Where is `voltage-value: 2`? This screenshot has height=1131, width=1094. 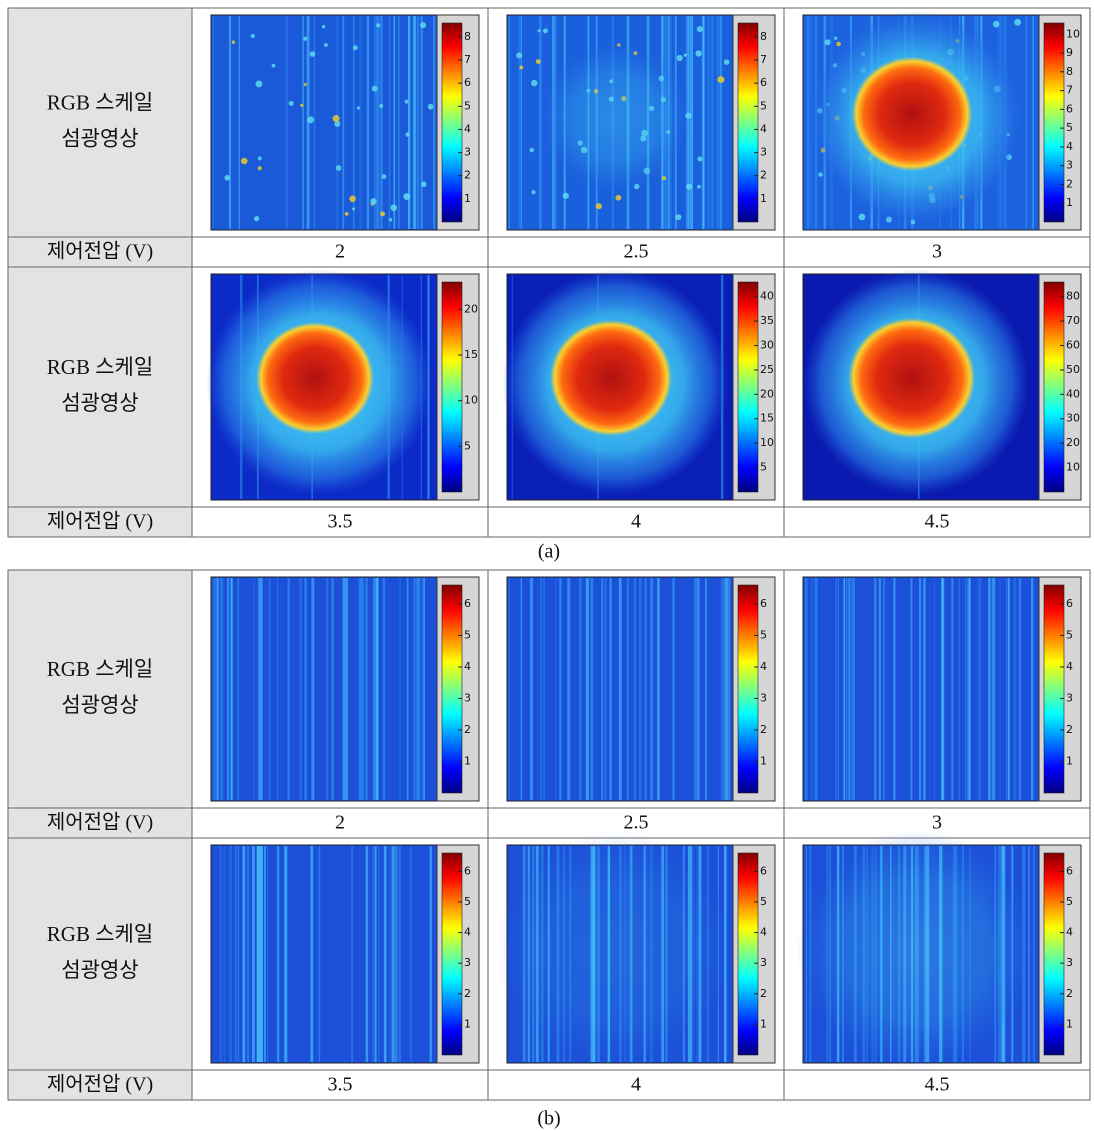
voltage-value: 2 is located at coordinates (340, 823).